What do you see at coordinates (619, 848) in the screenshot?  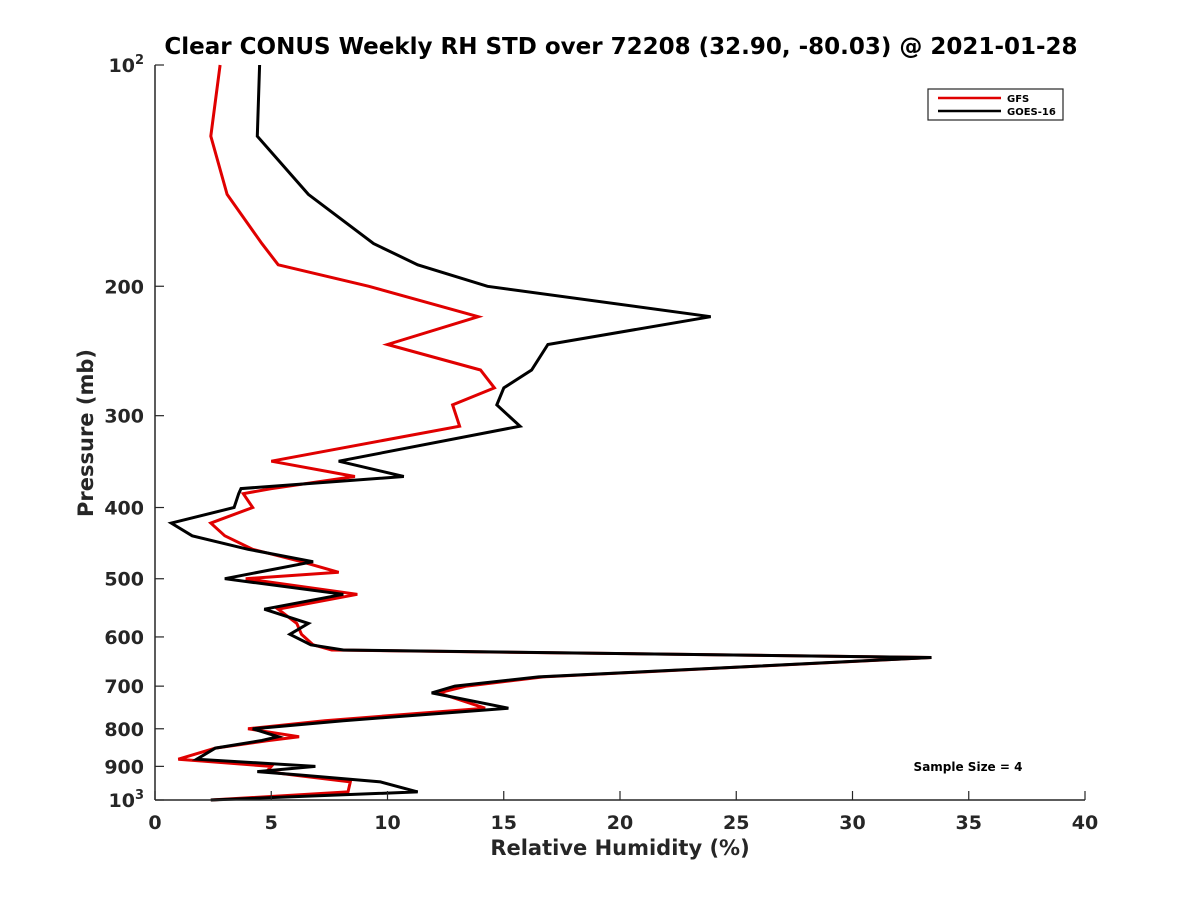 I see `x-axis-label: Relative Humidity (%)` at bounding box center [619, 848].